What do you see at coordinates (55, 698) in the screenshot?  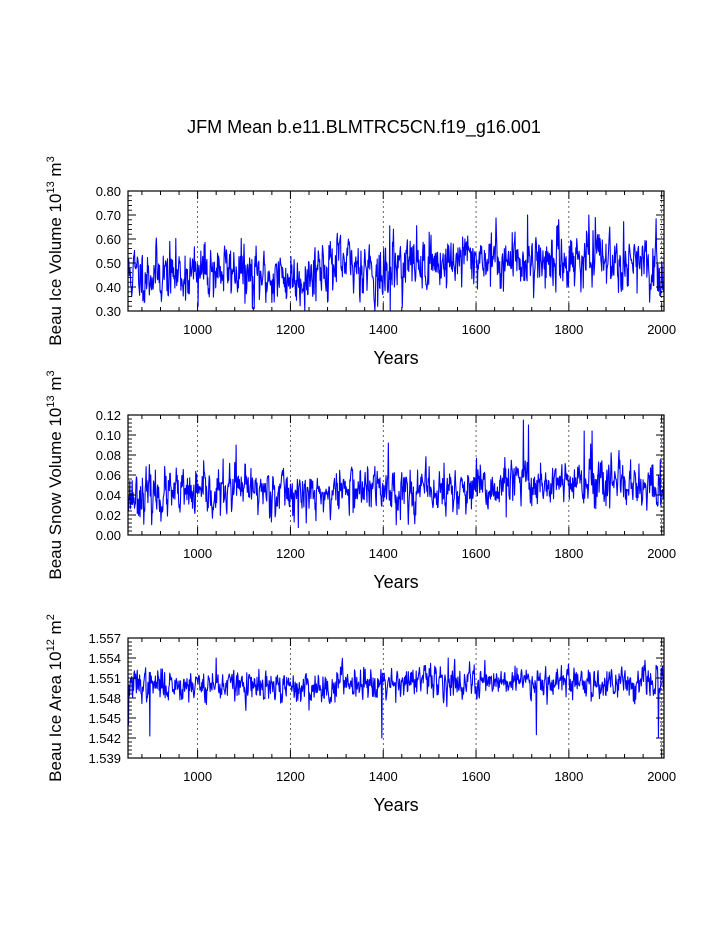 I see `y-axis-label: Beau Ice Area 1012 m2` at bounding box center [55, 698].